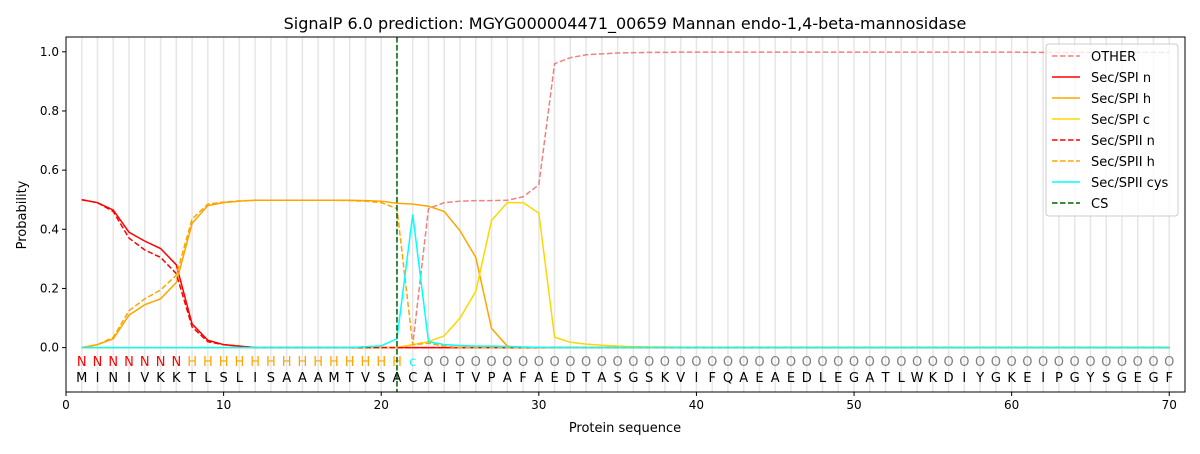 The image size is (1200, 454). I want to click on residue-letter: W, so click(917, 378).